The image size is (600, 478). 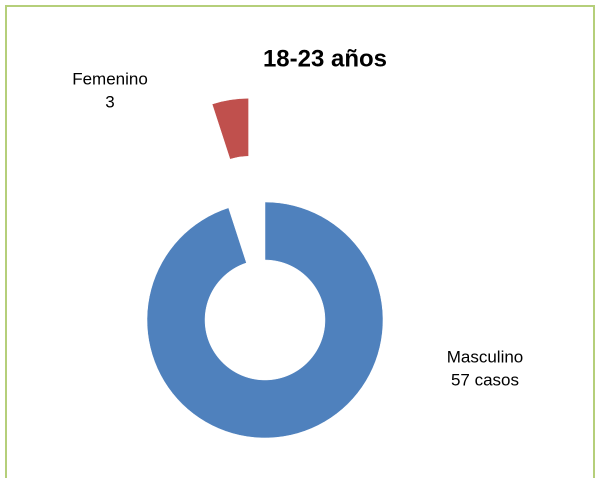 I want to click on slice-value-label: 57 casos, so click(x=485, y=379).